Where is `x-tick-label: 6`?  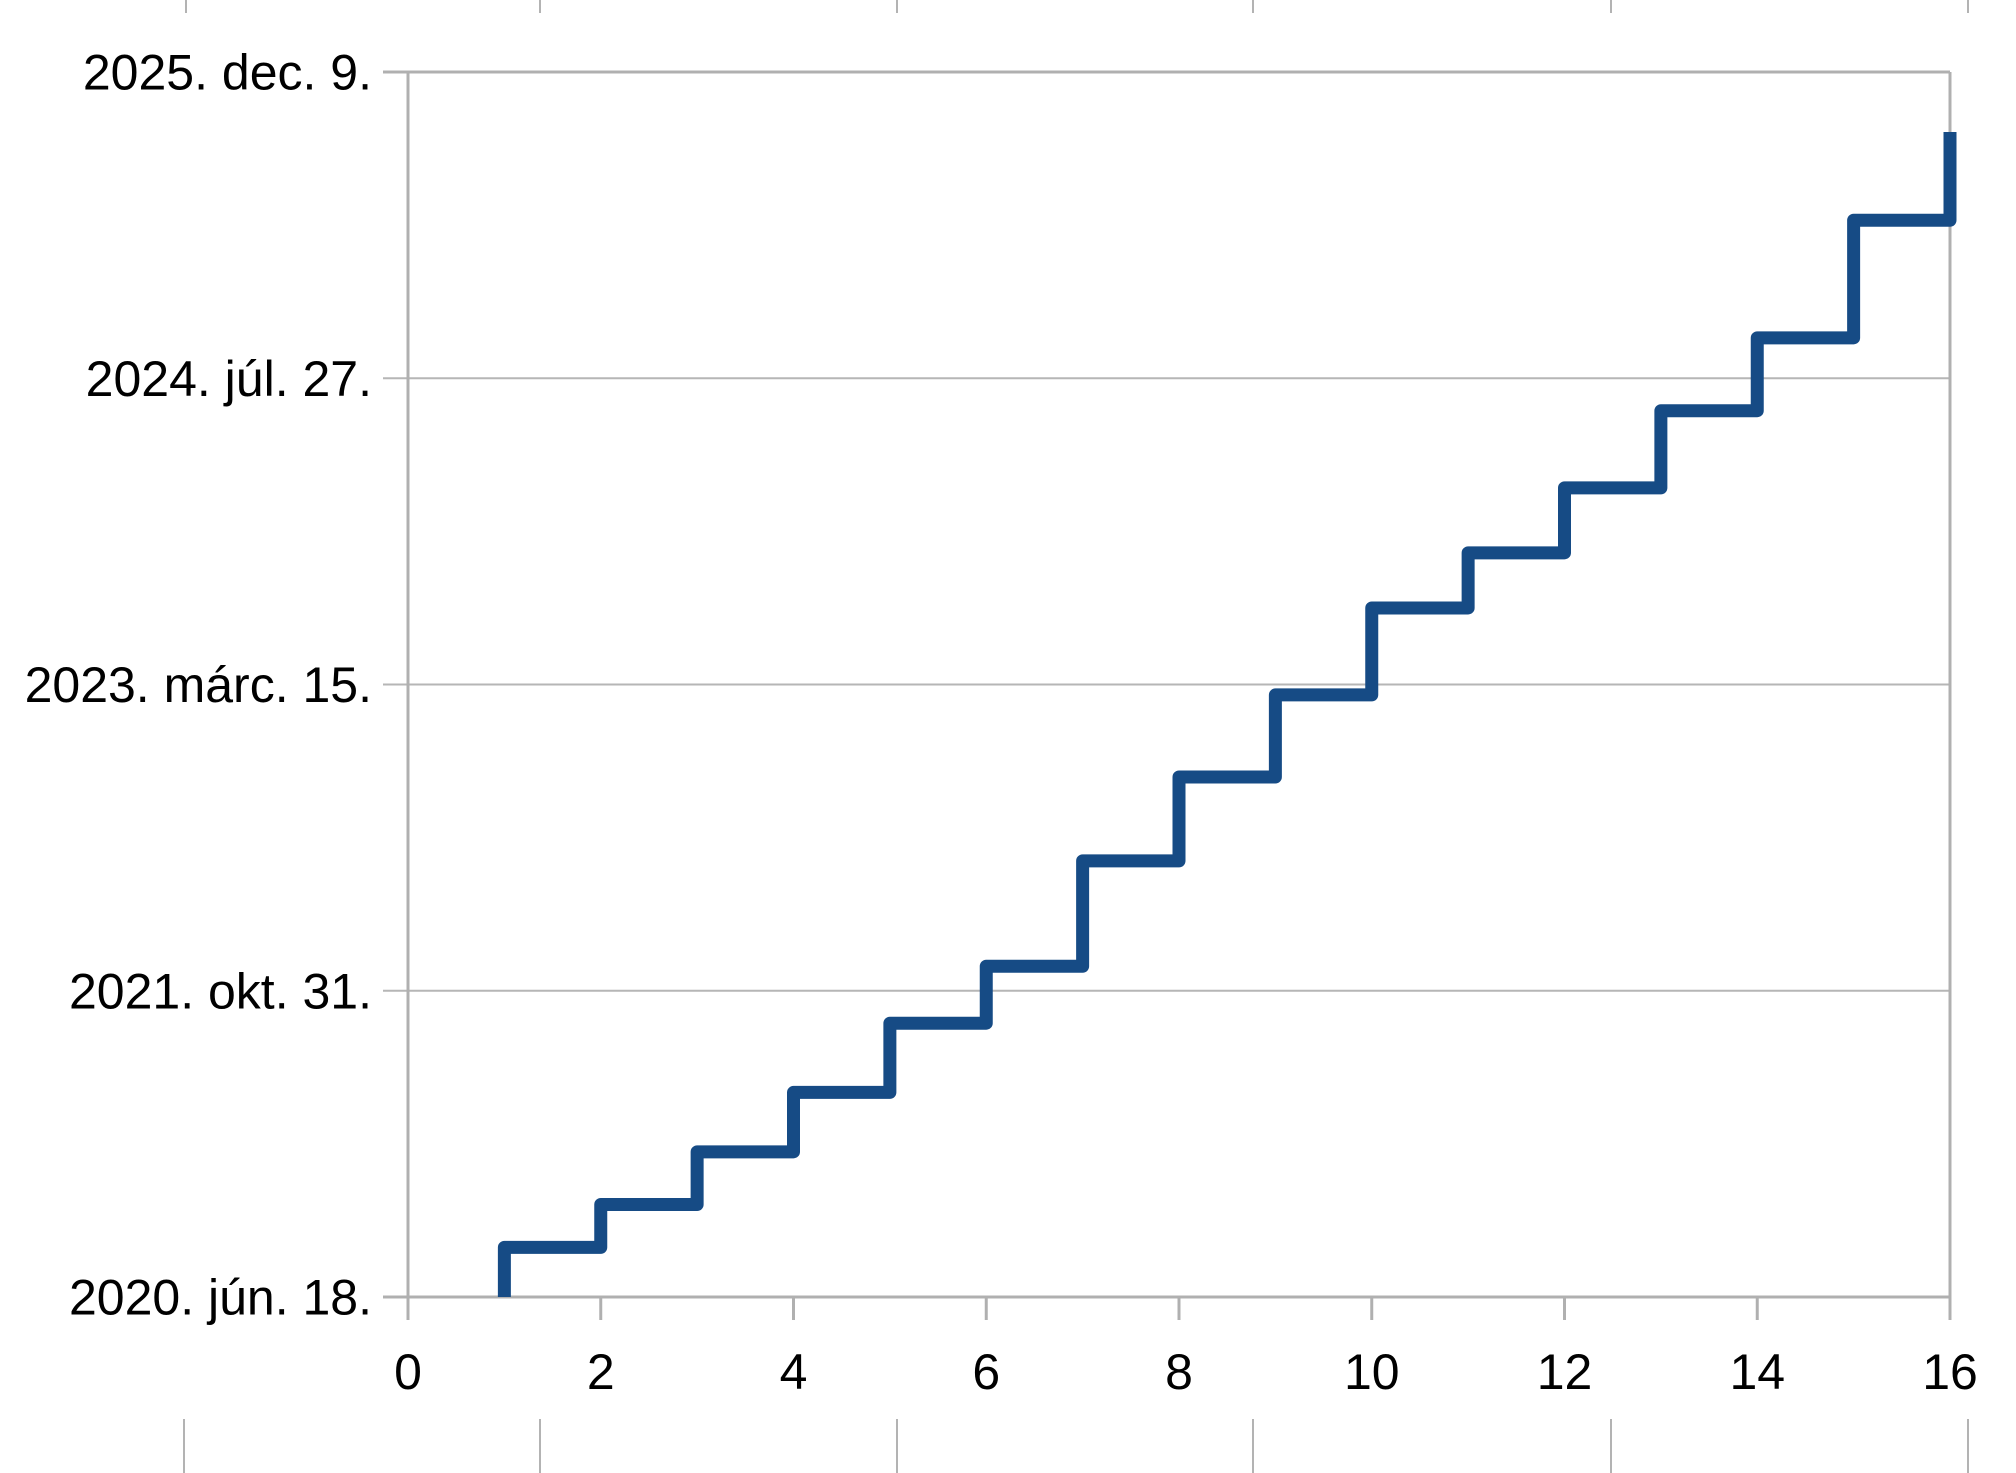 x-tick-label: 6 is located at coordinates (986, 1372).